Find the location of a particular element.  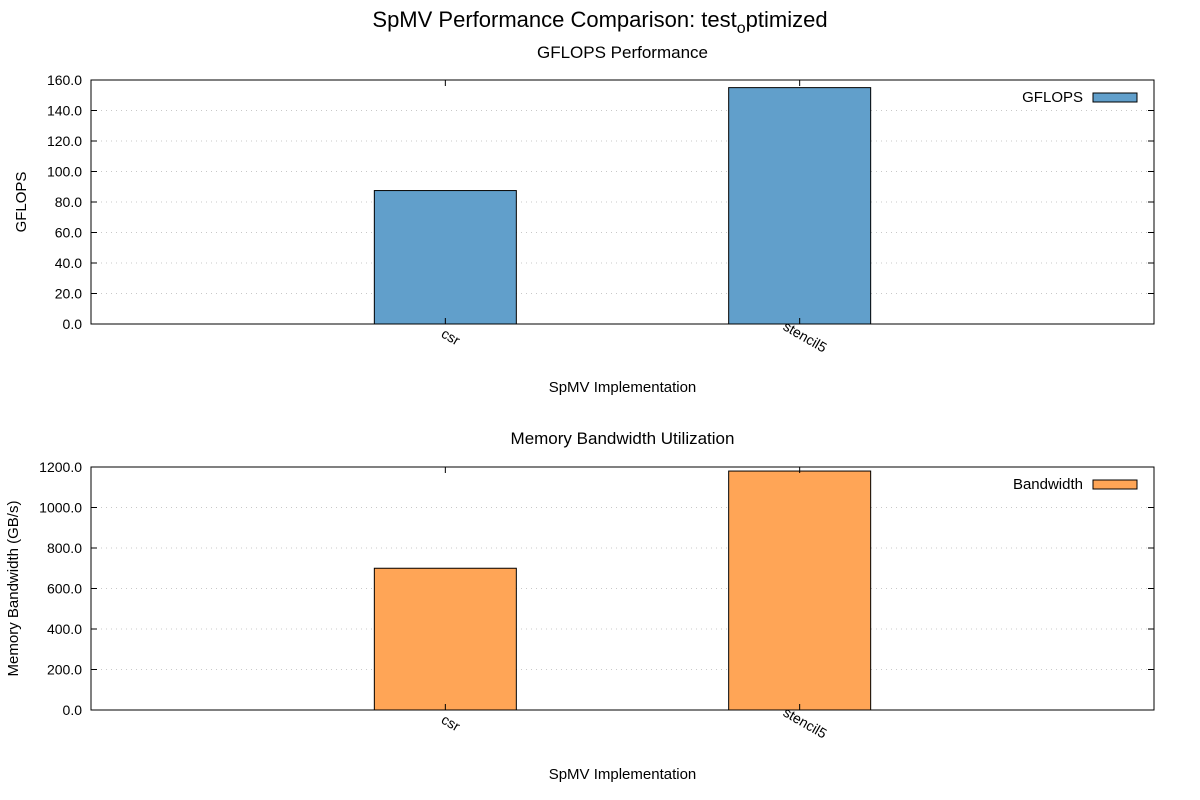

y-tick-label: 40.0 is located at coordinates (68, 263).